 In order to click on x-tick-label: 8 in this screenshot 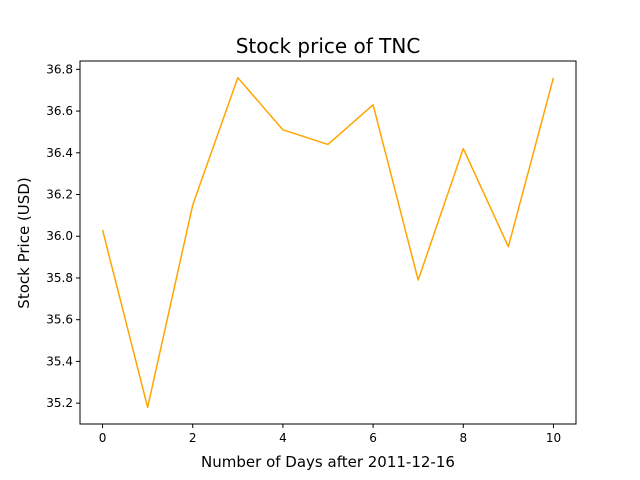, I will do `click(463, 438)`.